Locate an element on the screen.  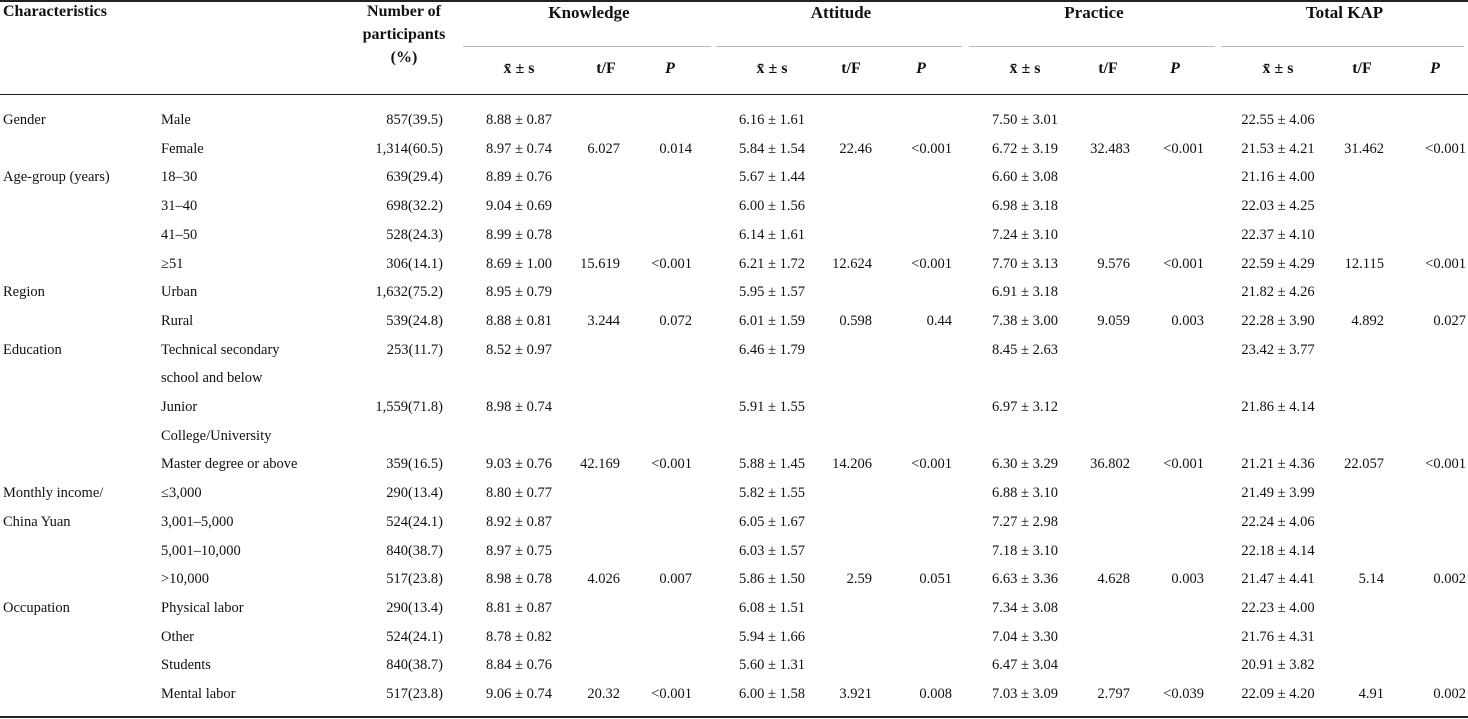
row-knowledge-mean: 8.52 ± 0.97 is located at coordinates (519, 350).